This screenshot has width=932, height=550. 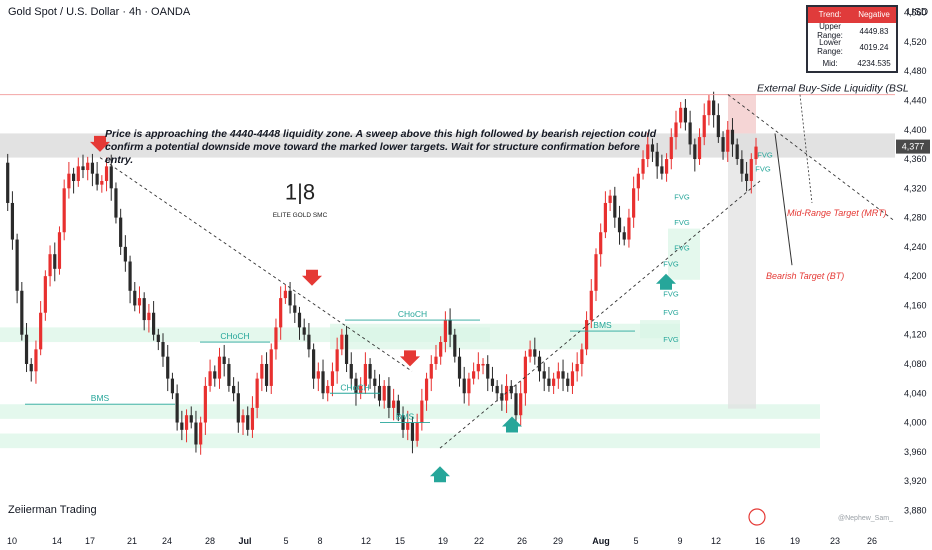 I want to click on y-tick-label: 4,480, so click(x=915, y=71).